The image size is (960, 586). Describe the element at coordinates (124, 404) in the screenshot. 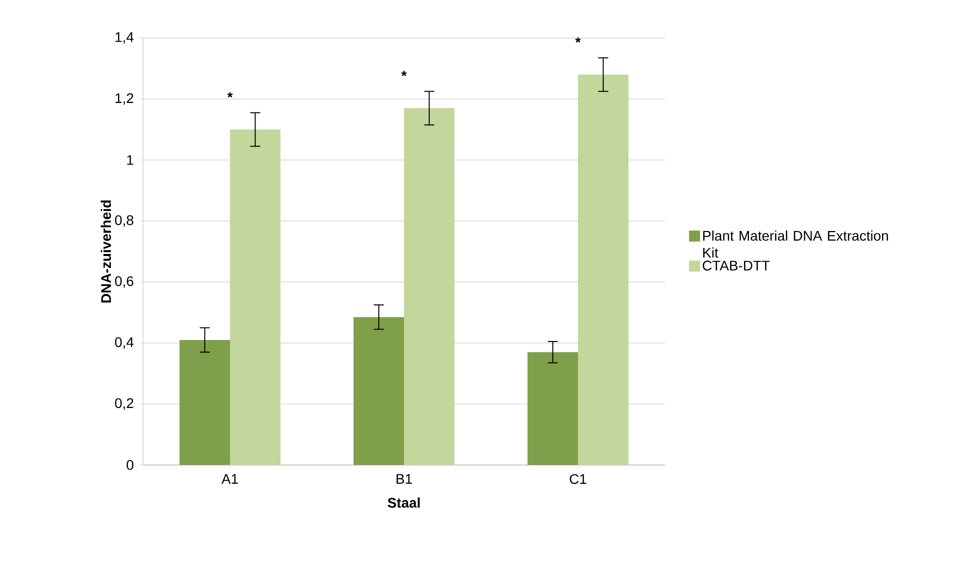

I see `y-tick-label: 0,2` at that location.